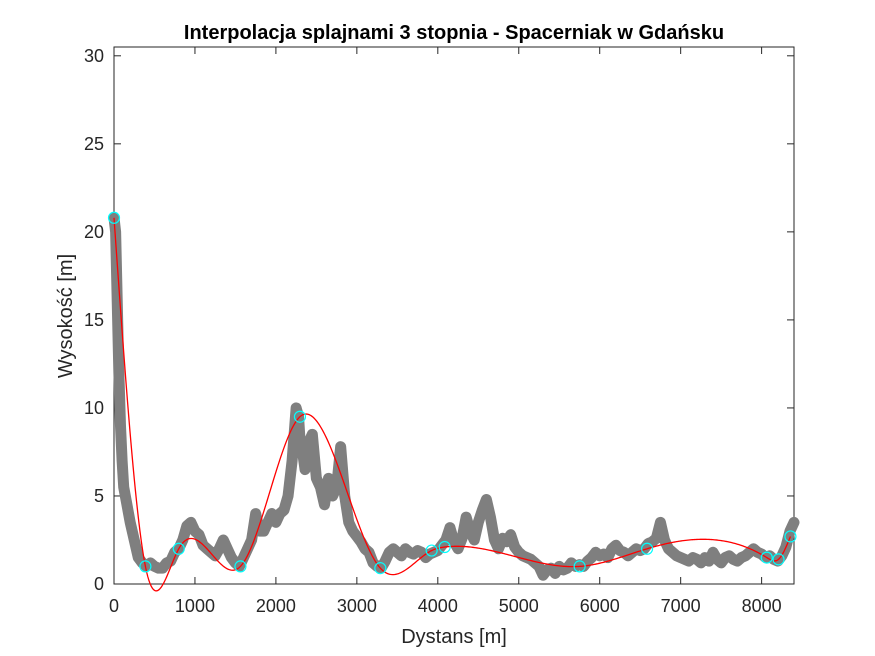 This screenshot has height=656, width=875. Describe the element at coordinates (276, 606) in the screenshot. I see `x-tick-label: 2000` at that location.